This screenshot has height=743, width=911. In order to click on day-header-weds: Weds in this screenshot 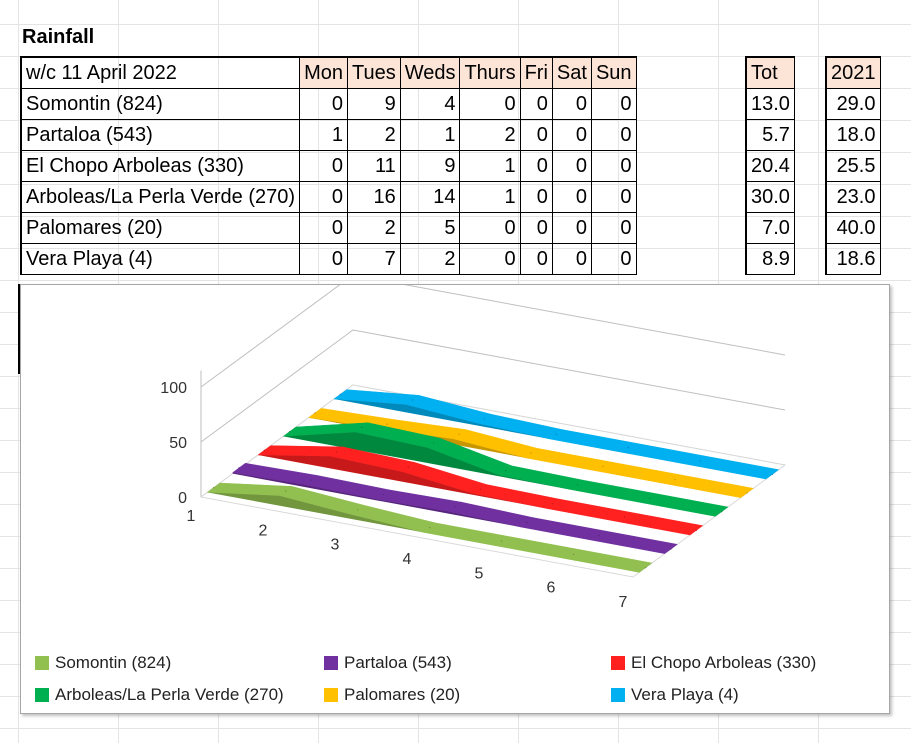, I will do `click(430, 72)`.